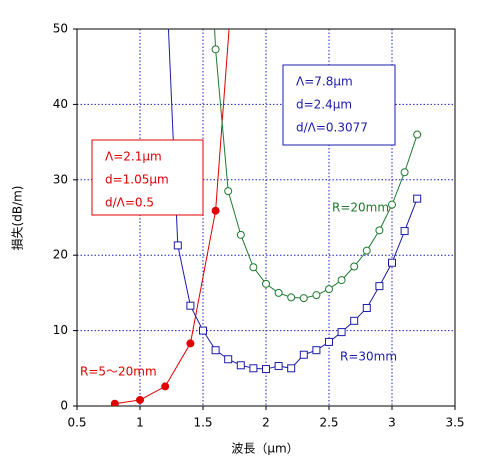 This screenshot has height=471, width=478. Describe the element at coordinates (60, 104) in the screenshot. I see `y-tick-label: 40` at that location.